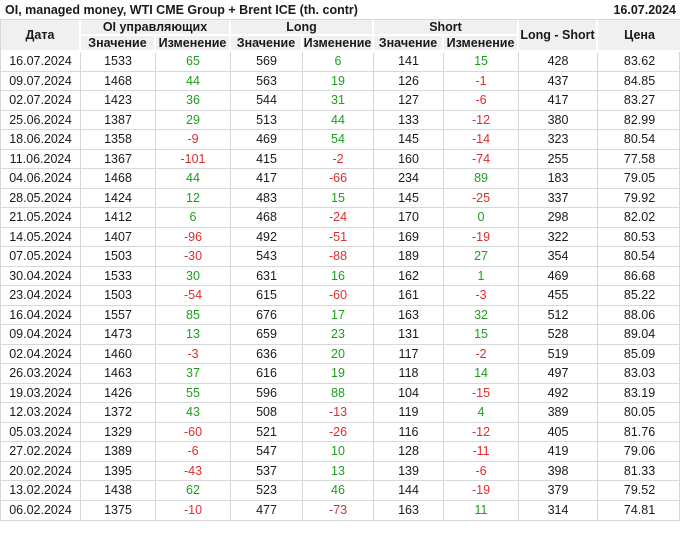  I want to click on cell-oi-change: -54, so click(193, 296).